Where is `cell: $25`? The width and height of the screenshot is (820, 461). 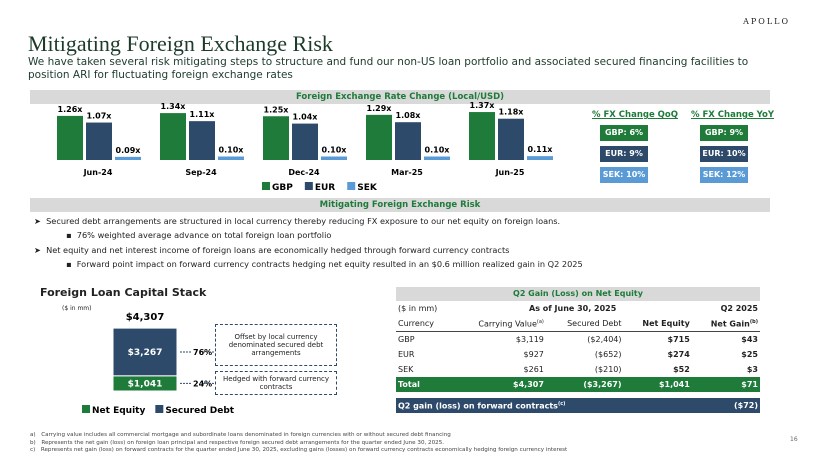
cell: $25 is located at coordinates (749, 354).